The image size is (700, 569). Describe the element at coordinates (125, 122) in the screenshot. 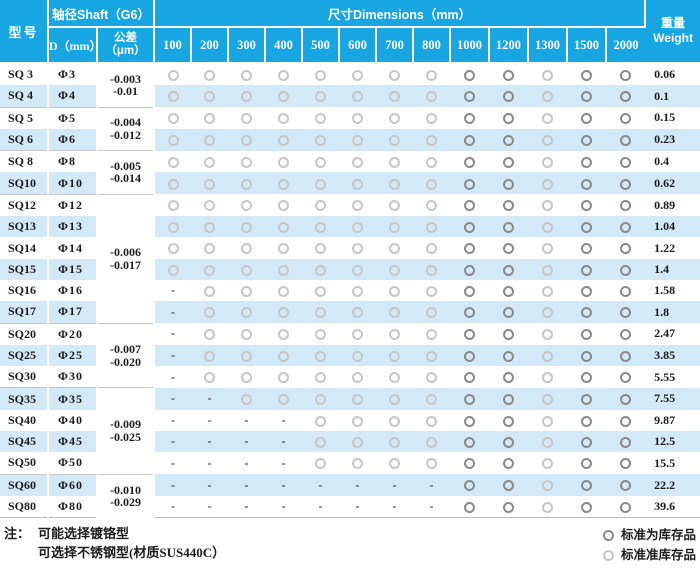

I see `tolerance-value: -0.004` at that location.